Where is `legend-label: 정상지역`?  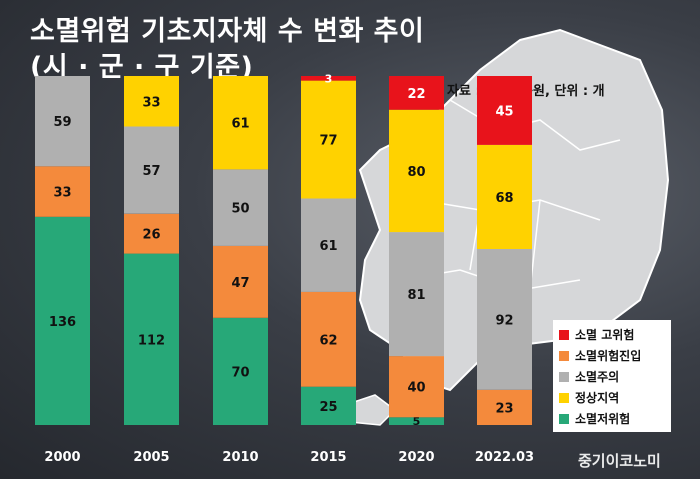 legend-label: 정상지역 is located at coordinates (597, 398).